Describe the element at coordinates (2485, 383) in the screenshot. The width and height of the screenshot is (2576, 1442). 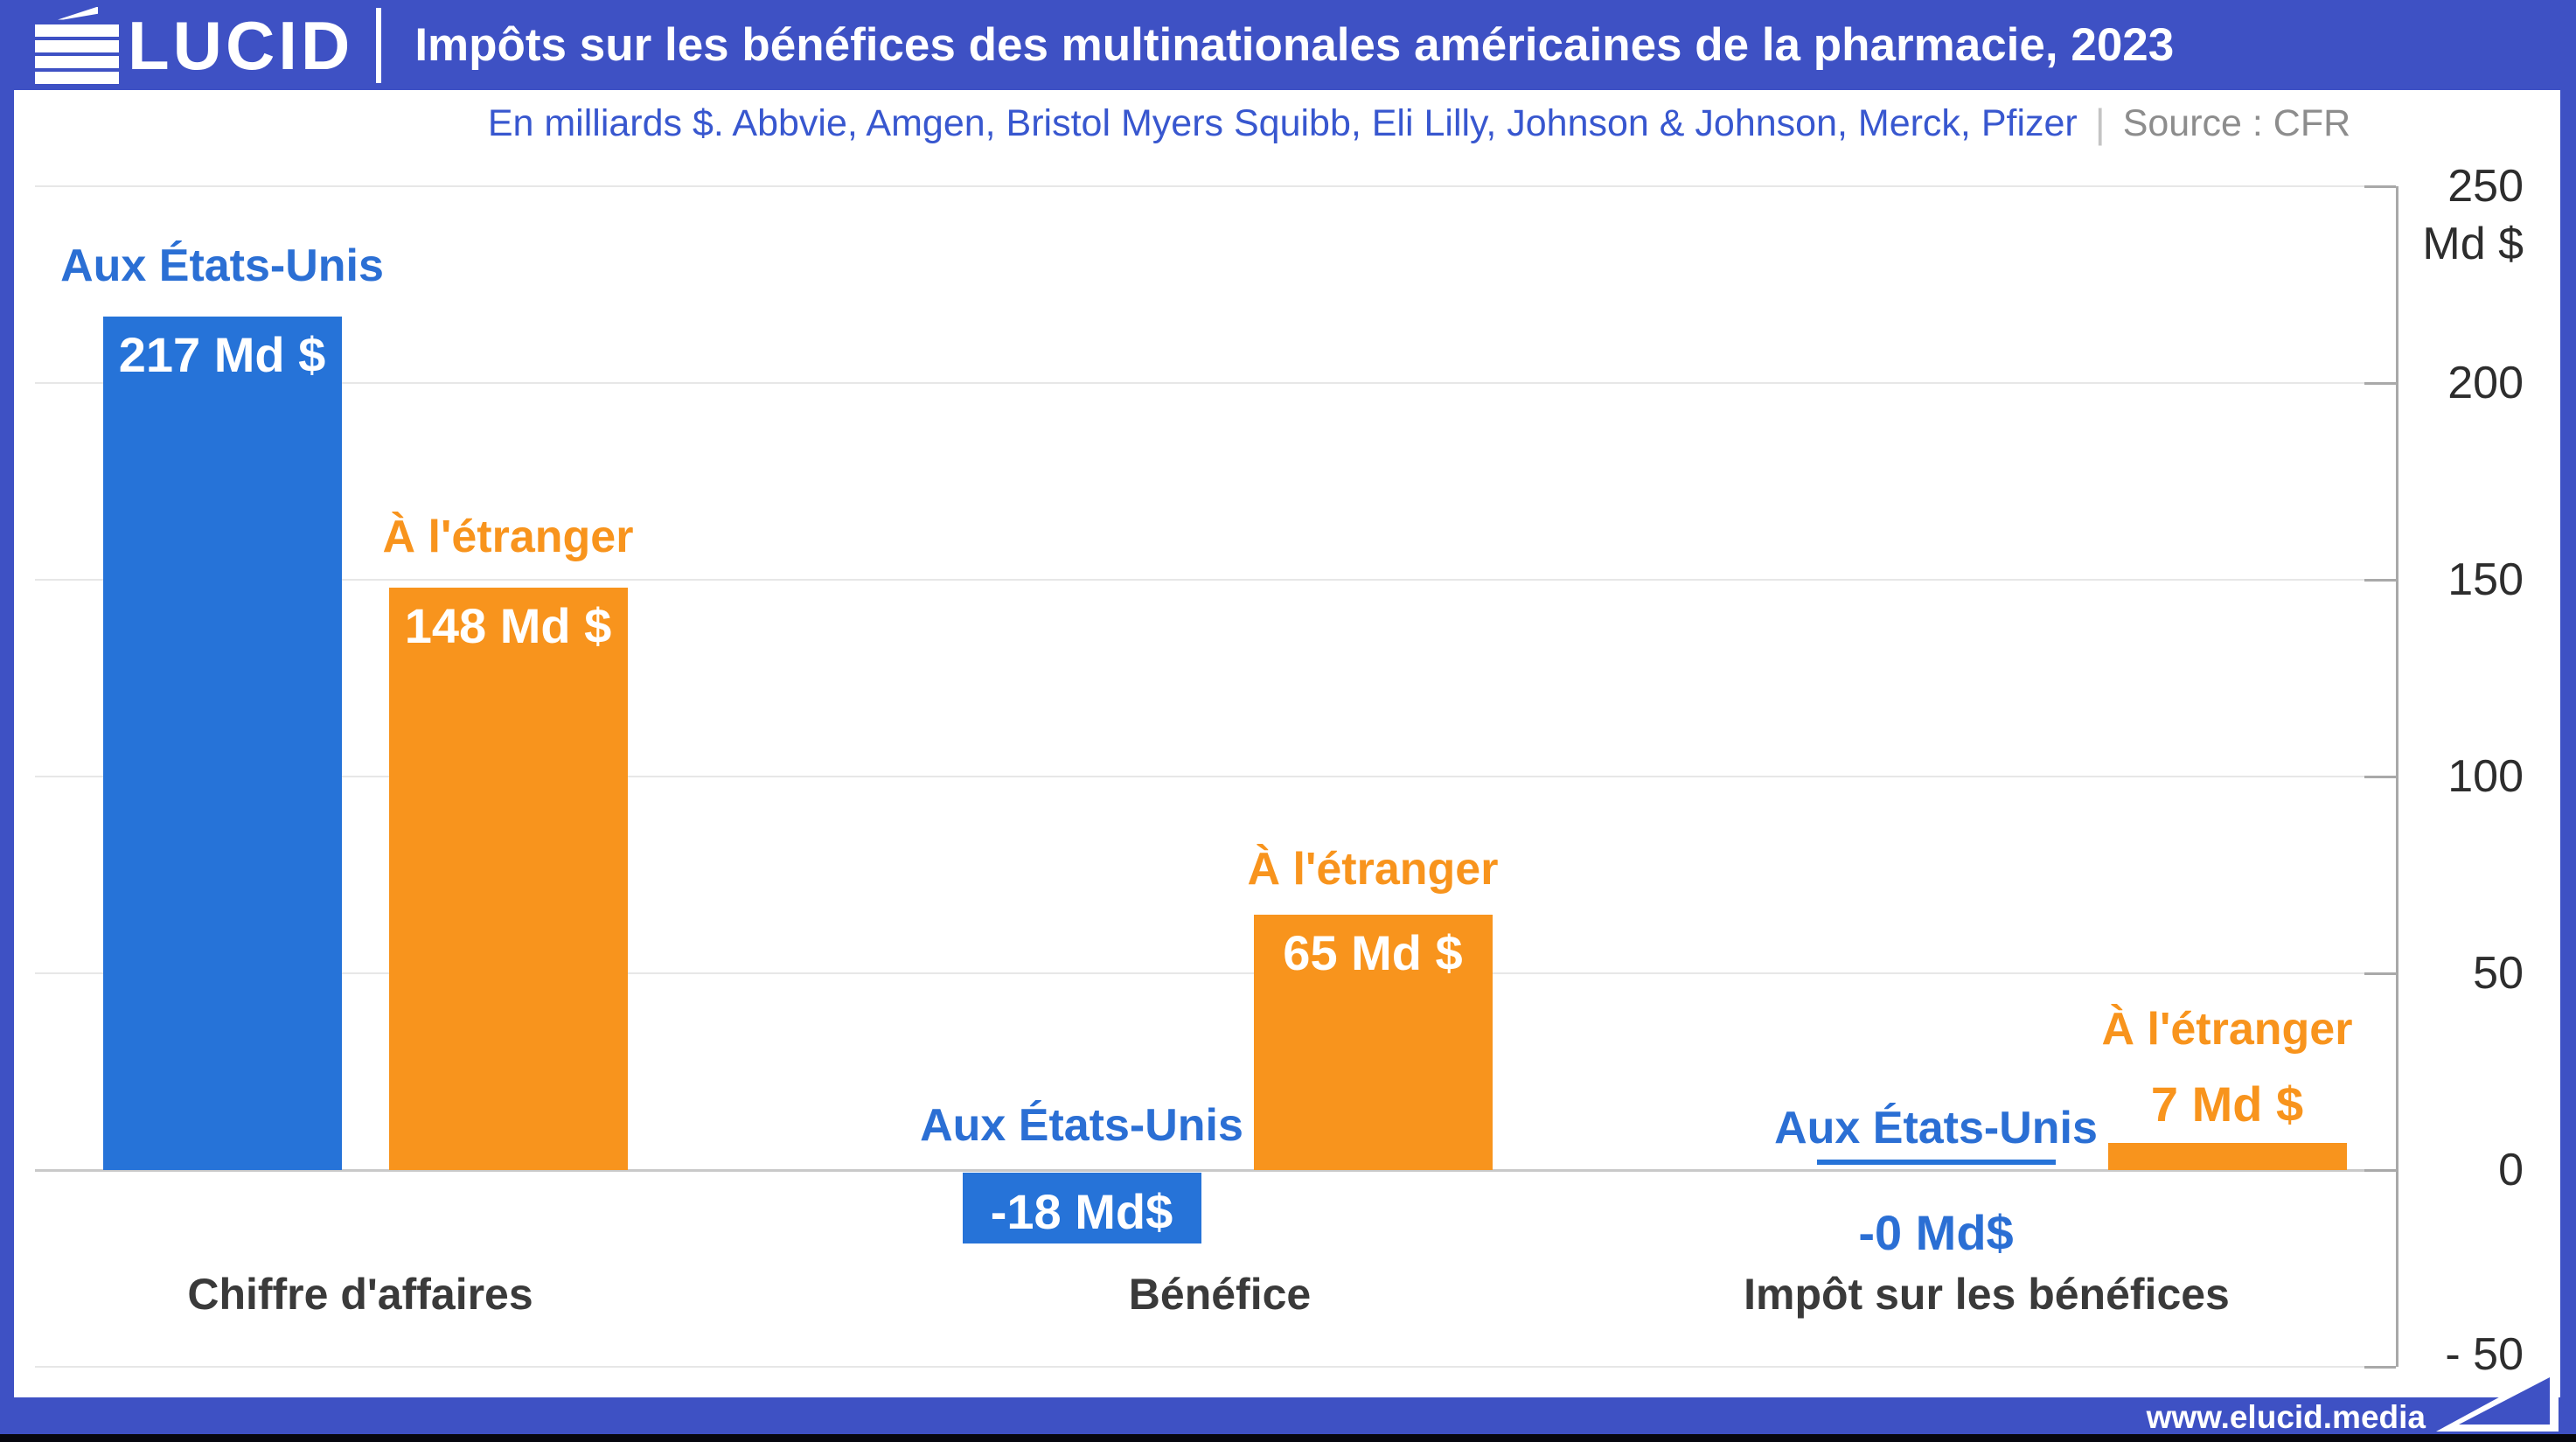
I see `axis-label-200: 200` at that location.